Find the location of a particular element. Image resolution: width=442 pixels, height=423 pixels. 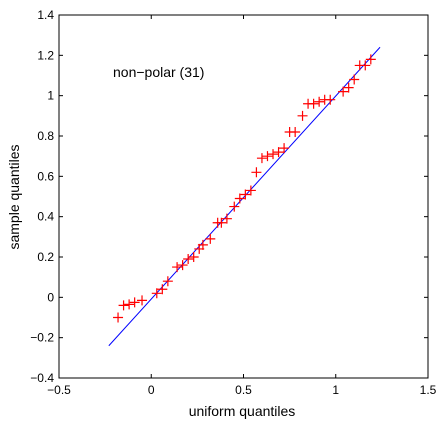

chart-annotation: non−polar (31) is located at coordinates (158, 72).